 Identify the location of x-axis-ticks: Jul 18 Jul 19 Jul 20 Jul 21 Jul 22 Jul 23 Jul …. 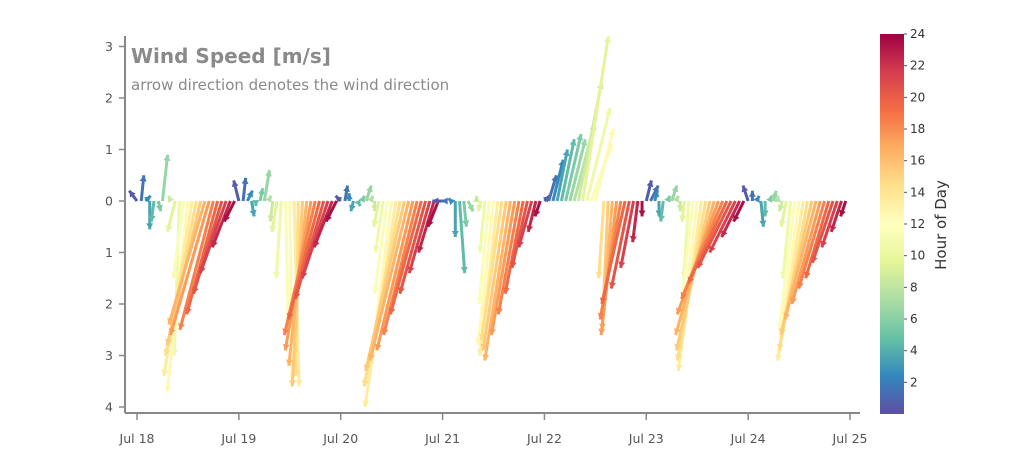
(493, 429).